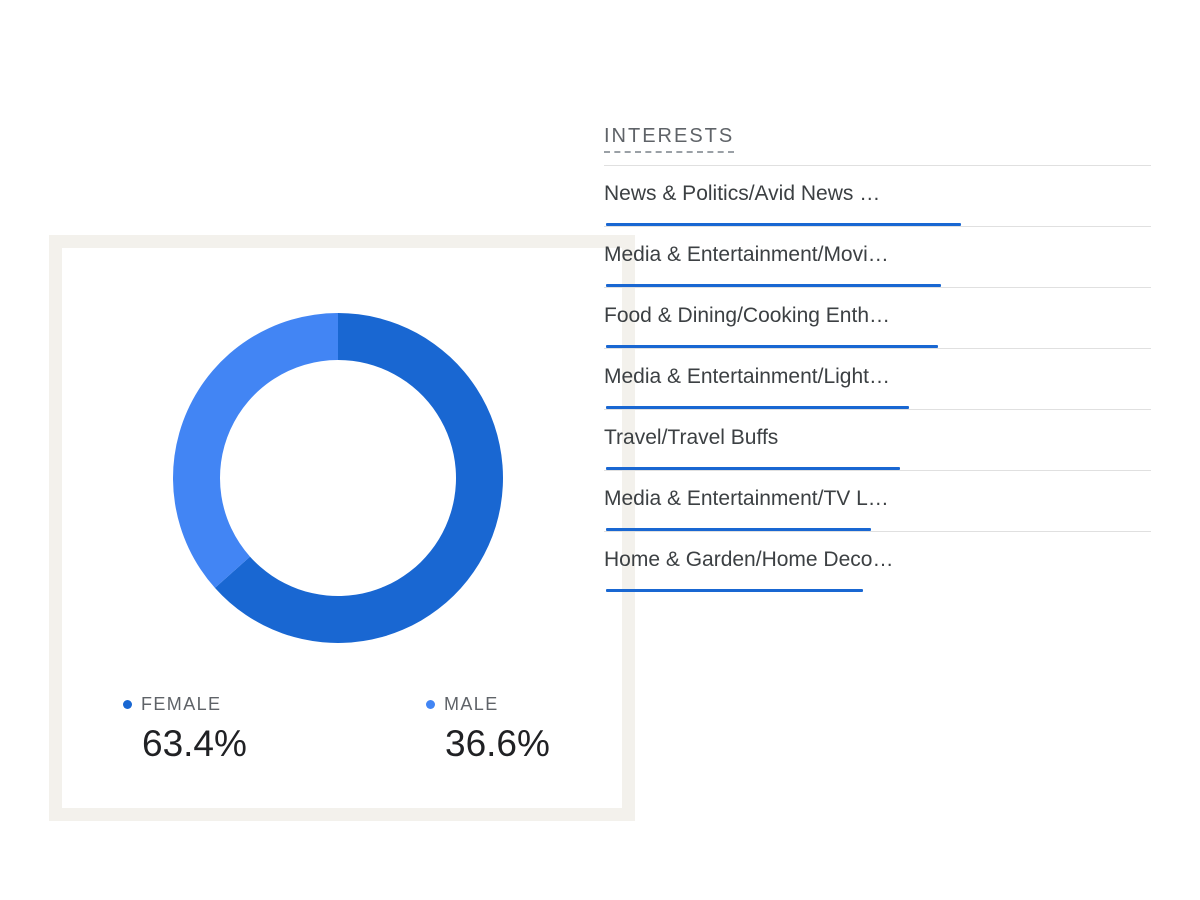  I want to click on legend-male-value: 36.6%, so click(497, 743).